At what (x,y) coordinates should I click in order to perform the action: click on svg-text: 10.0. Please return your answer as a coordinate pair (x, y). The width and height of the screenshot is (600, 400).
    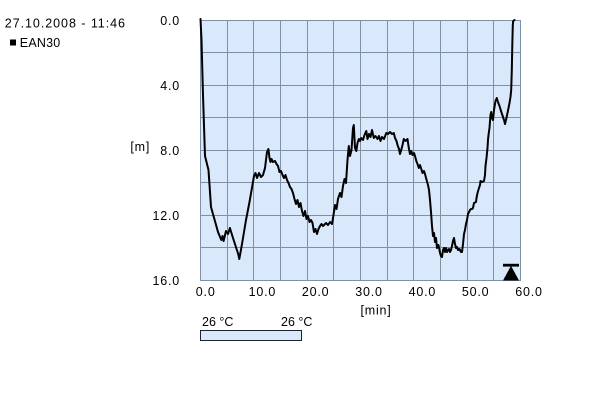
    Looking at the image, I should click on (263, 292).